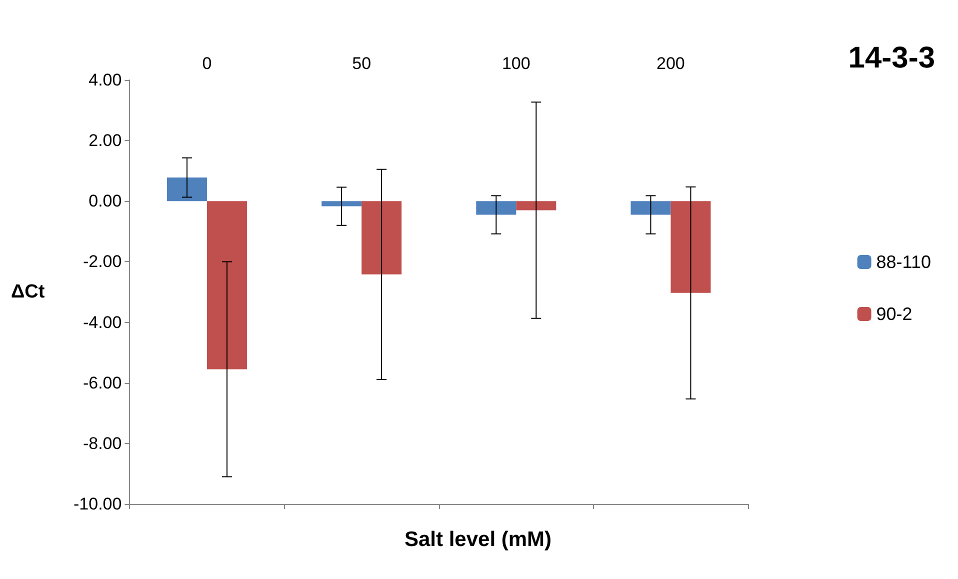 Image resolution: width=958 pixels, height=579 pixels. I want to click on y-tick-label: -10.00, so click(98, 504).